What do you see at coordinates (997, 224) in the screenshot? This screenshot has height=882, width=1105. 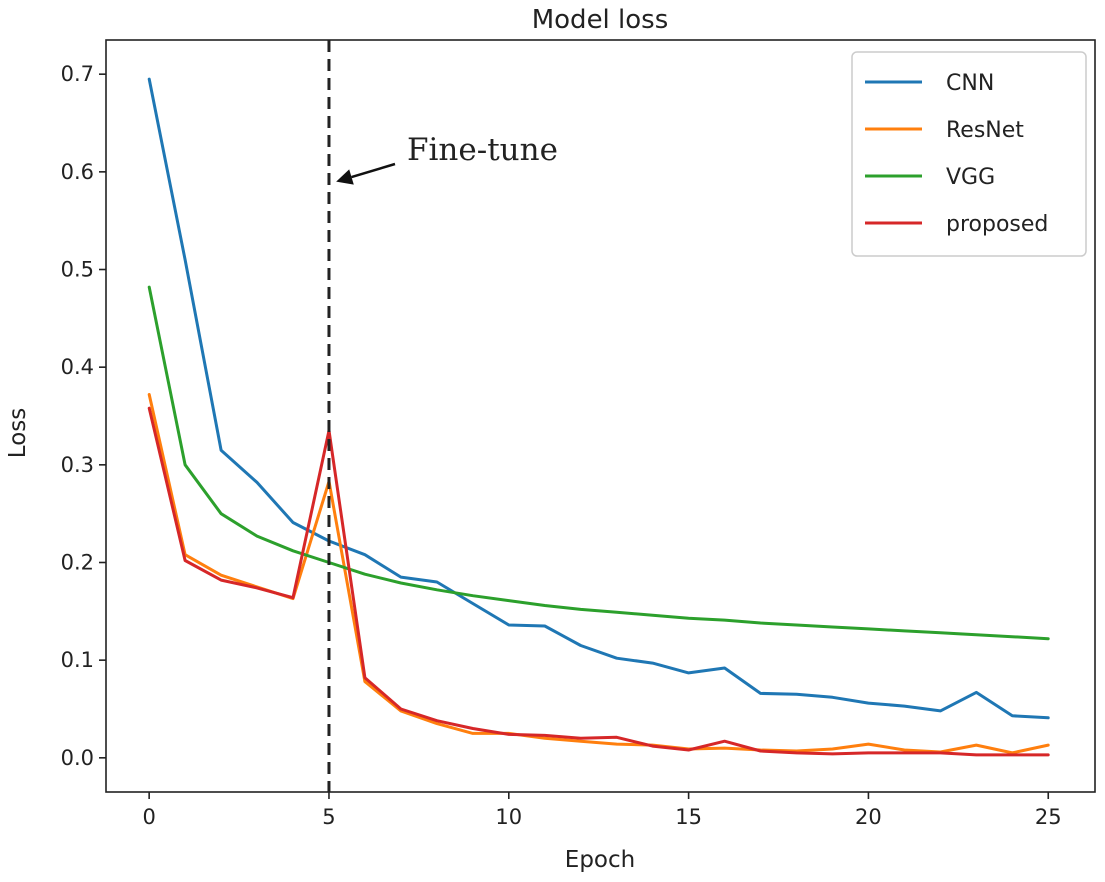 I see `legend-label-proposed: proposed` at bounding box center [997, 224].